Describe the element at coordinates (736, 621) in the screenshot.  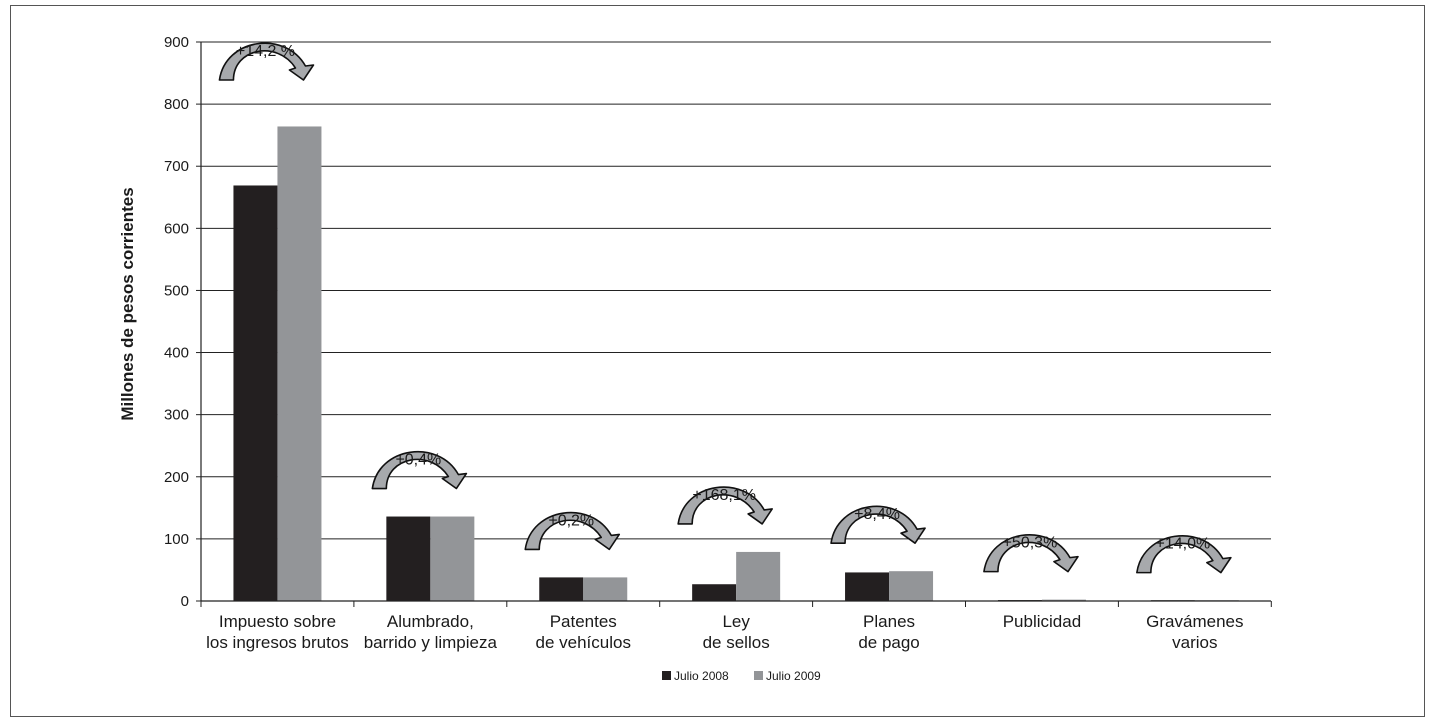
I see `x-category-label: Ley` at that location.